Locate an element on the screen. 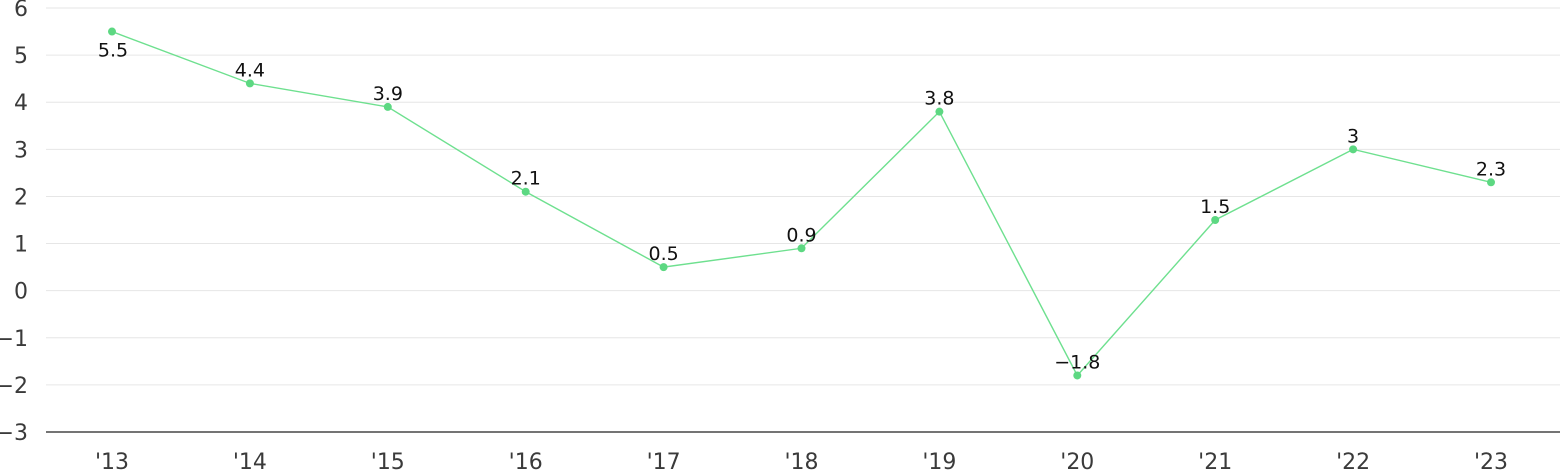 This screenshot has height=475, width=1560. y-tick-label: −1 is located at coordinates (14, 339).